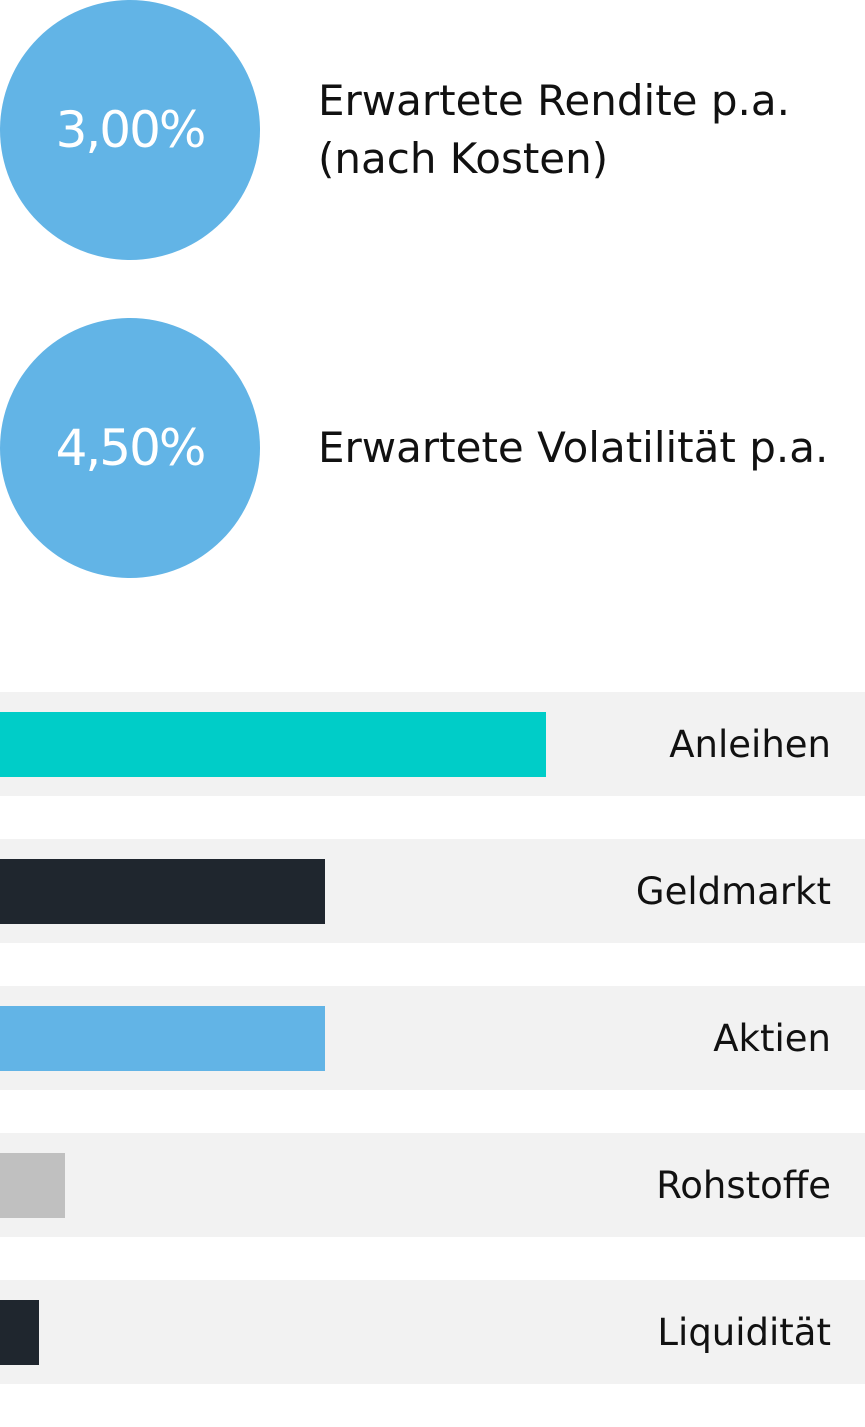  I want to click on expected-volatility-label: Erwartete Volatilität p.a., so click(588, 448).